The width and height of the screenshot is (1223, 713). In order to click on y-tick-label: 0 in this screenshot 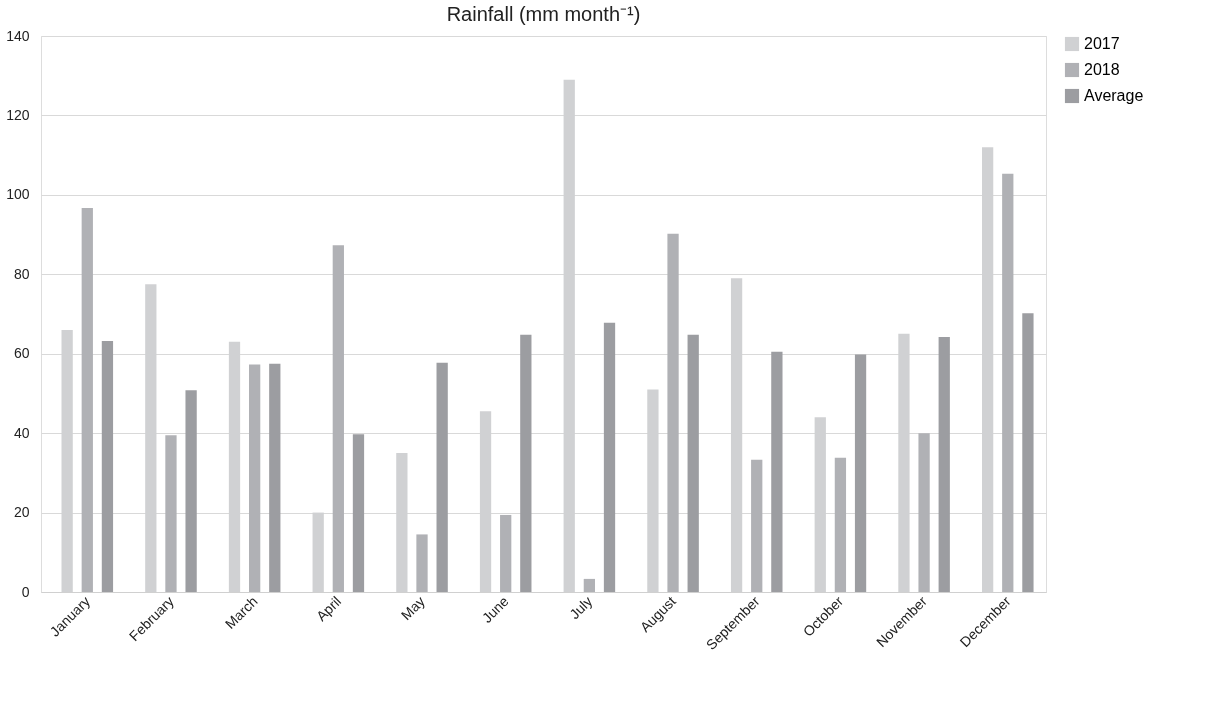, I will do `click(25, 591)`.